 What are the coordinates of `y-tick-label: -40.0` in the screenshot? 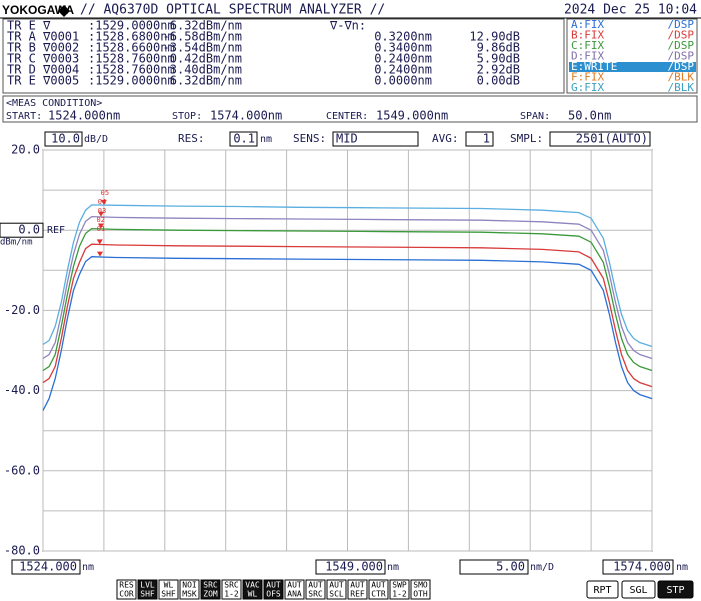 It's located at (22, 390).